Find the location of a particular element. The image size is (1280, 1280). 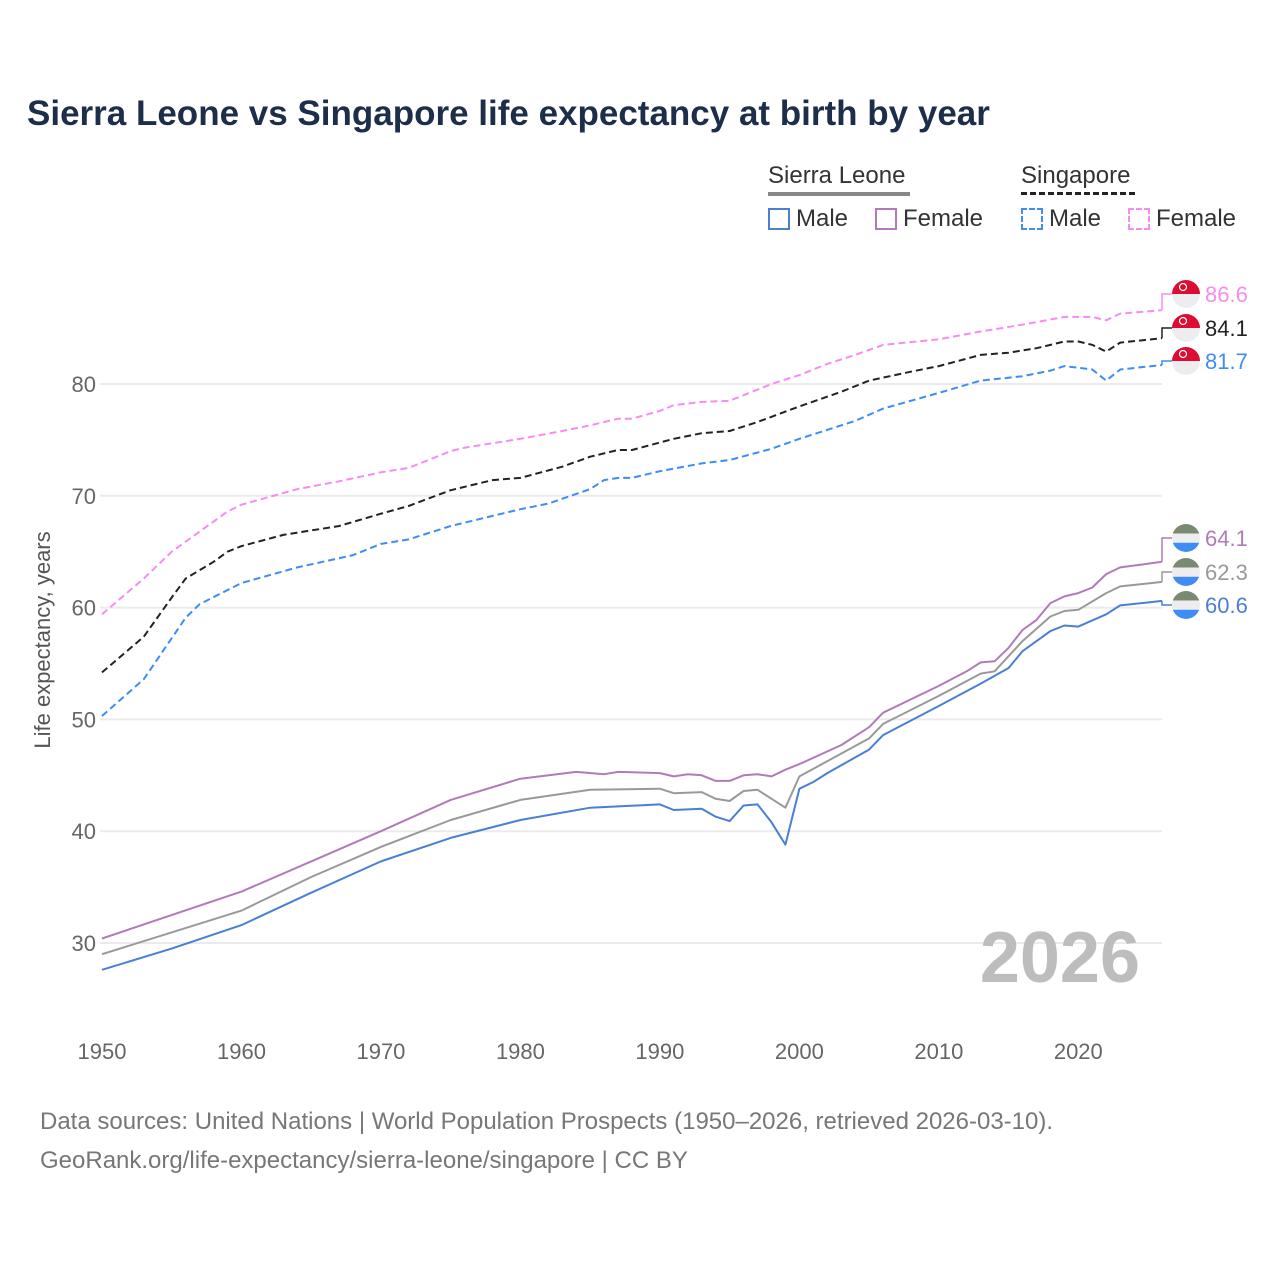

legend-item-sg-male: Male is located at coordinates (1061, 219).